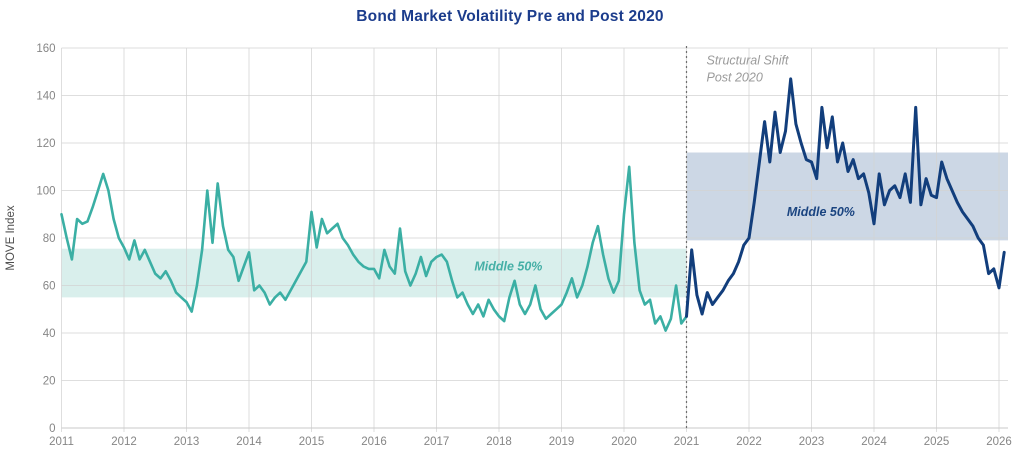 This screenshot has height=461, width=1020. I want to click on y-tick-label: 160, so click(45, 49).